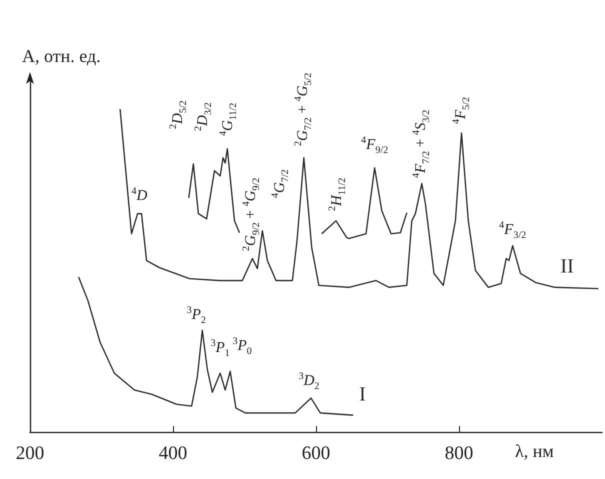  I want to click on x-tick-label: 600, so click(316, 453).